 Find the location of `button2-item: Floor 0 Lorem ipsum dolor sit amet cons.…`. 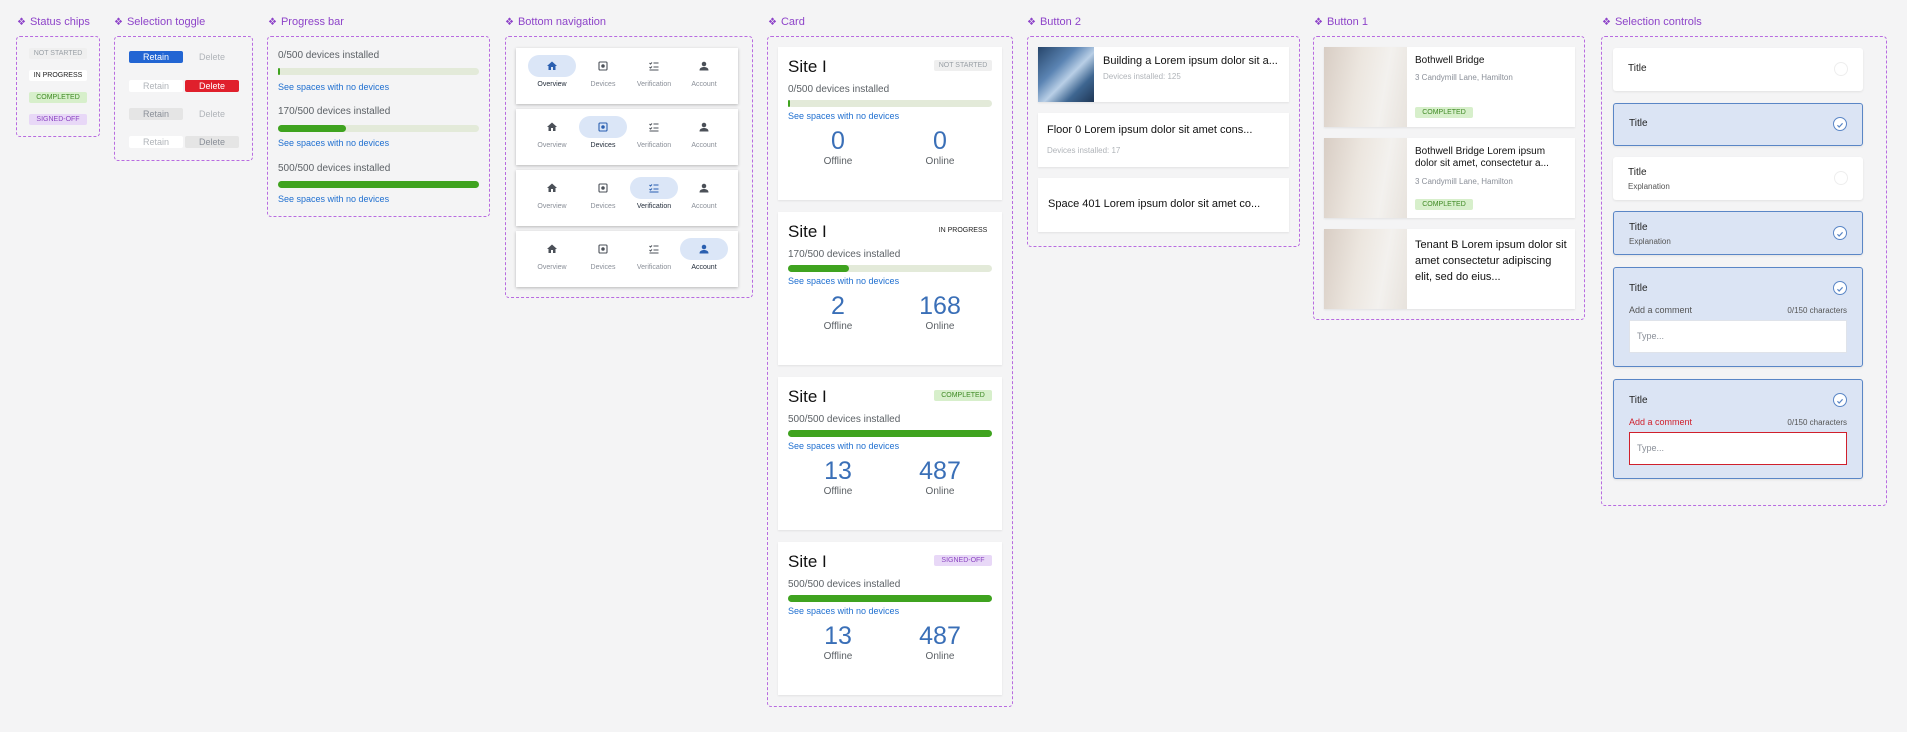

button2-item: Floor 0 Lorem ipsum dolor sit amet cons.… is located at coordinates (1163, 140).